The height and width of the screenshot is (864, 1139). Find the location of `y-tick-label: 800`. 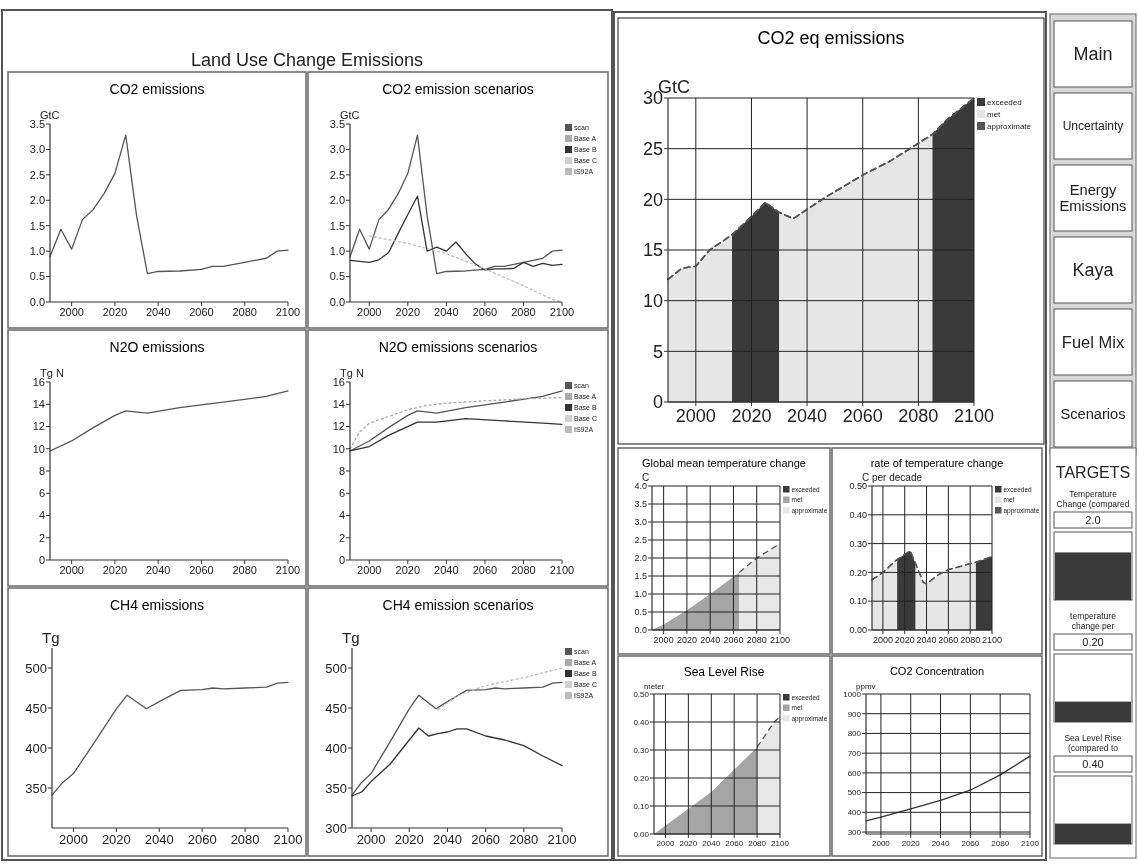

y-tick-label: 800 is located at coordinates (854, 734).